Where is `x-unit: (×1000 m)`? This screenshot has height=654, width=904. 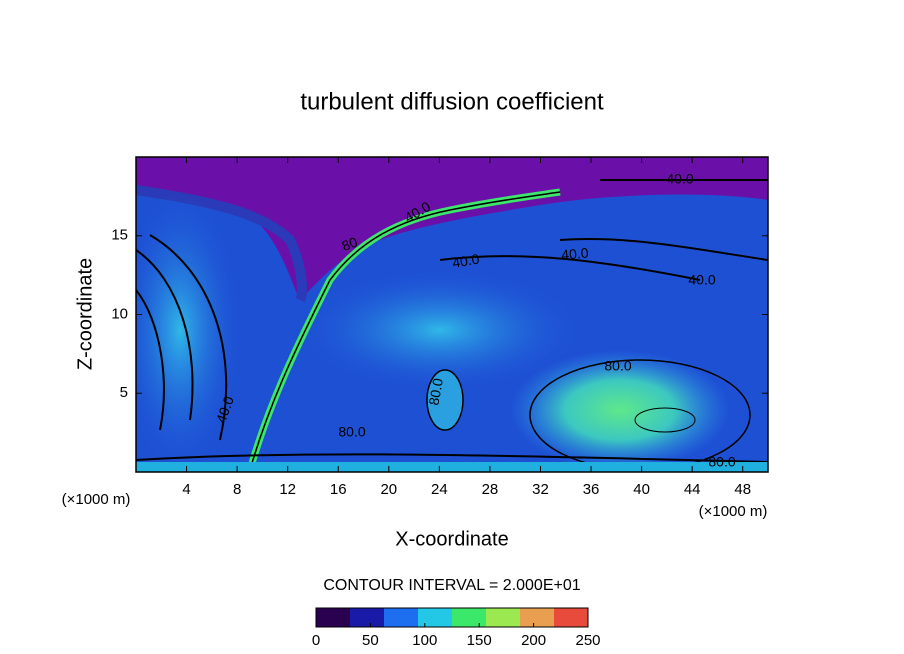
x-unit: (×1000 m) is located at coordinates (733, 511).